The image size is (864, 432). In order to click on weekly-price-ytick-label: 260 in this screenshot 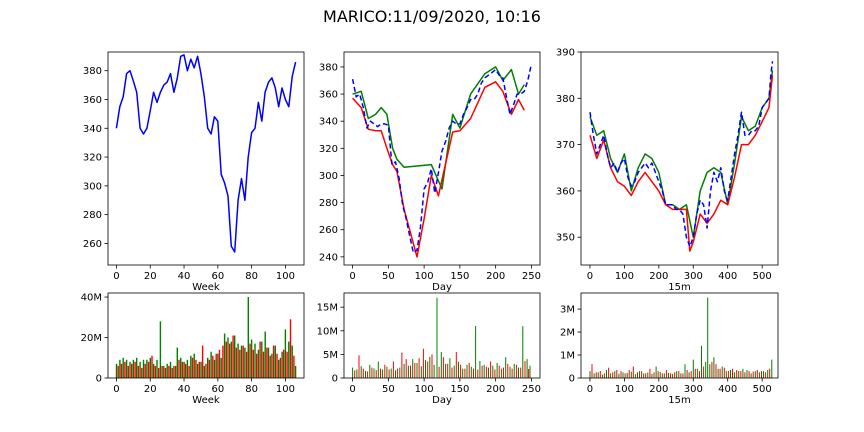, I will do `click(92, 244)`.